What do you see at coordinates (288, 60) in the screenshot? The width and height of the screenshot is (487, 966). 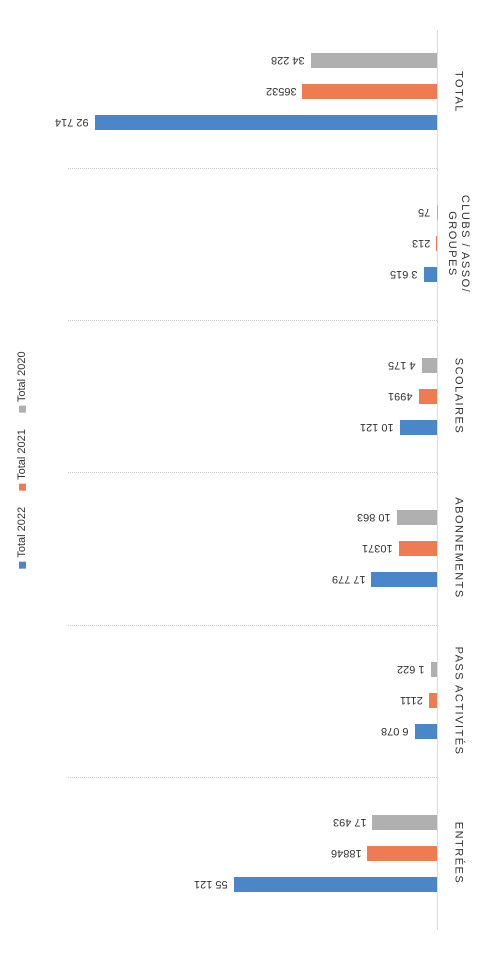 I see `data-label: 34 228` at bounding box center [288, 60].